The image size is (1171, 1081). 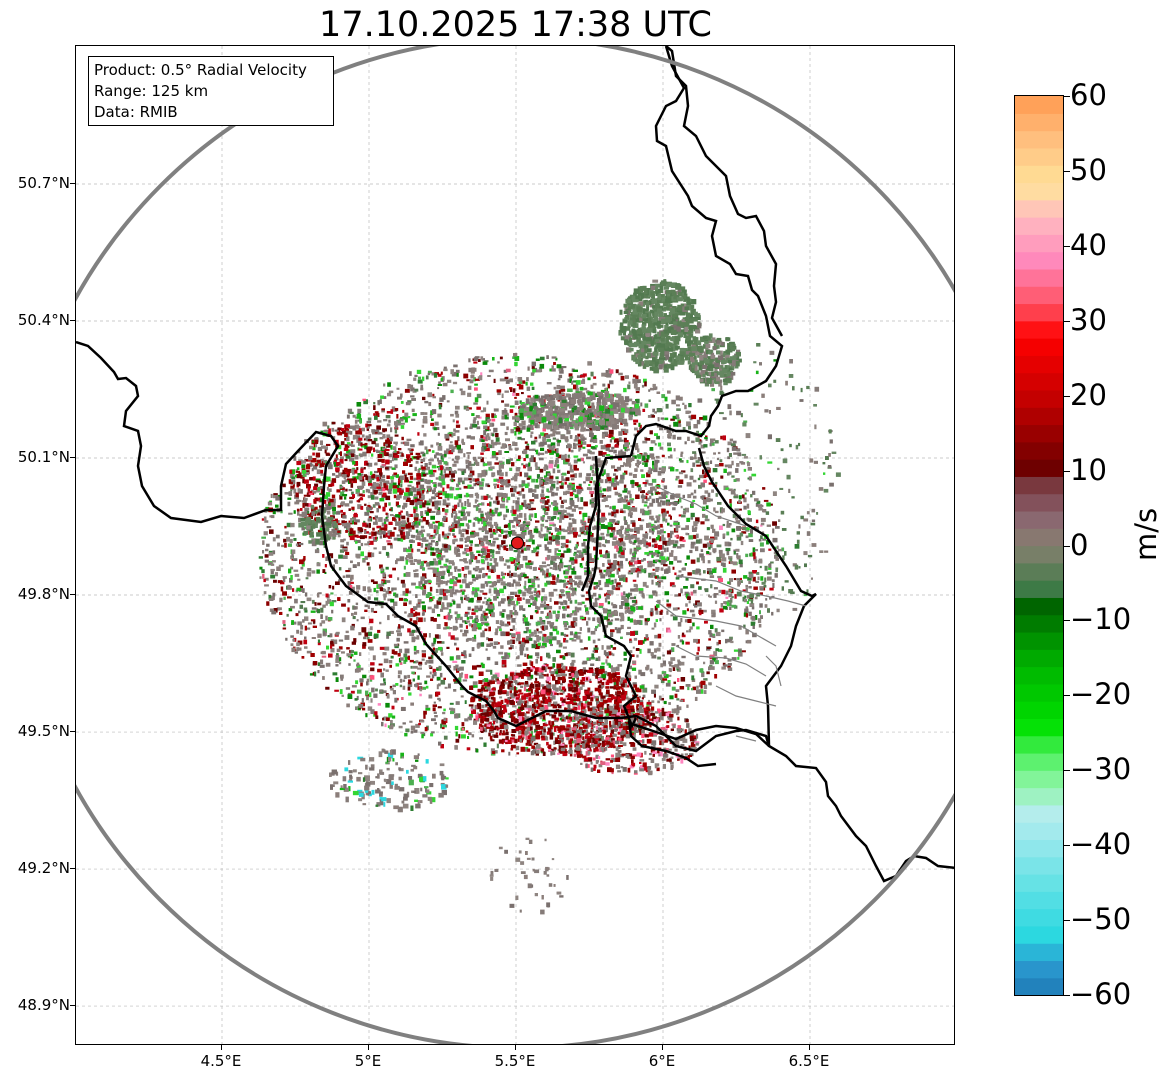 What do you see at coordinates (43, 731) in the screenshot?
I see `lat-tick-label: 49.5°N` at bounding box center [43, 731].